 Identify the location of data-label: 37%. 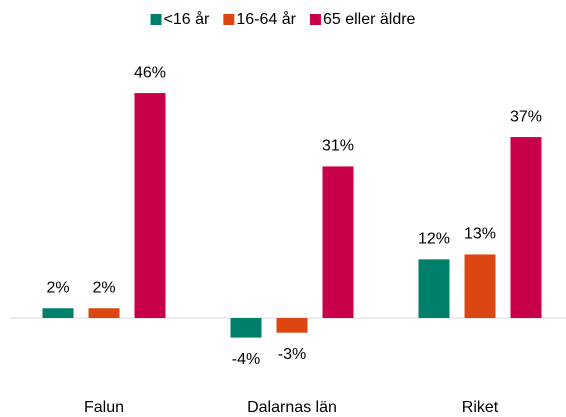
(526, 116).